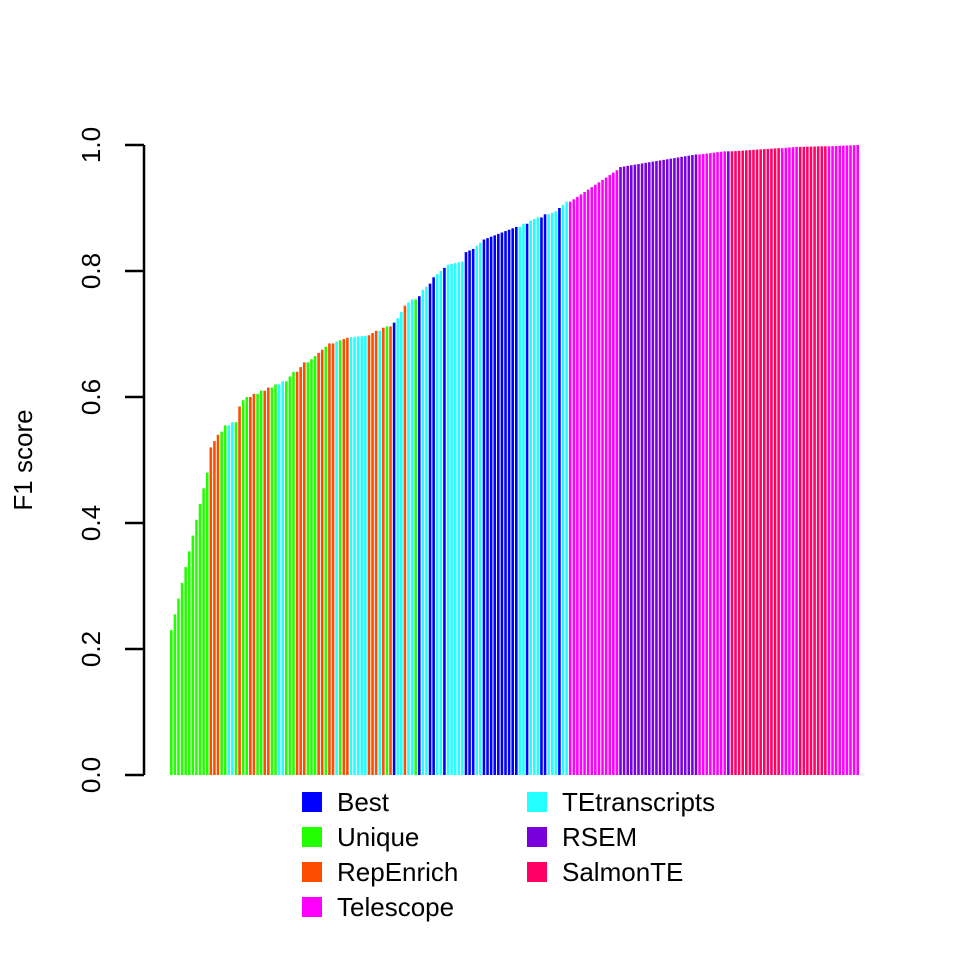  Describe the element at coordinates (91, 649) in the screenshot. I see `y-tick-label: 0.2` at that location.